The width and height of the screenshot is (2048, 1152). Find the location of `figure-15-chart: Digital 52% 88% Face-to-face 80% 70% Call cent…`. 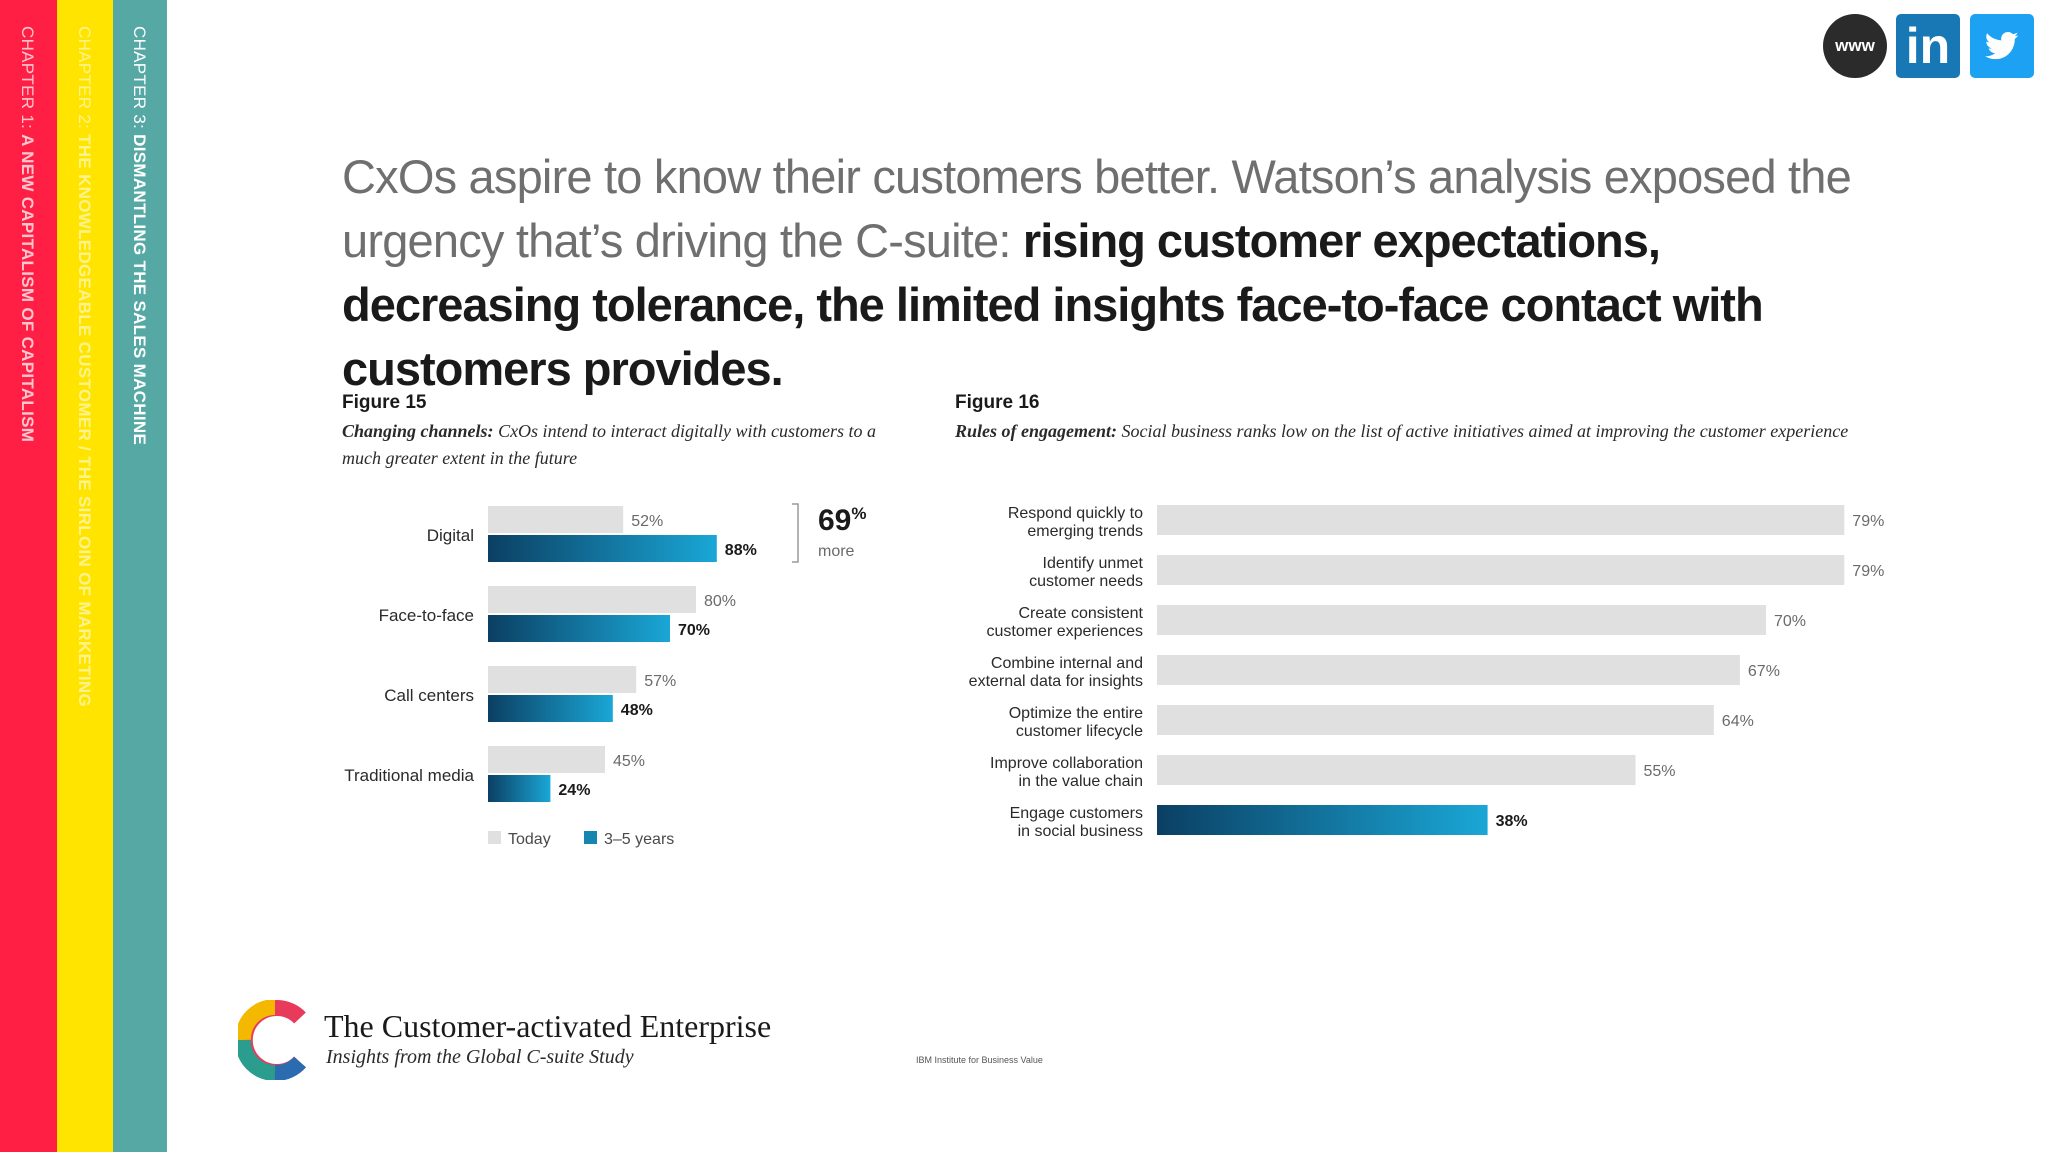

figure-15-chart: Digital 52% 88% Face-to-face 80% 70% Call cent… is located at coordinates (550, 677).